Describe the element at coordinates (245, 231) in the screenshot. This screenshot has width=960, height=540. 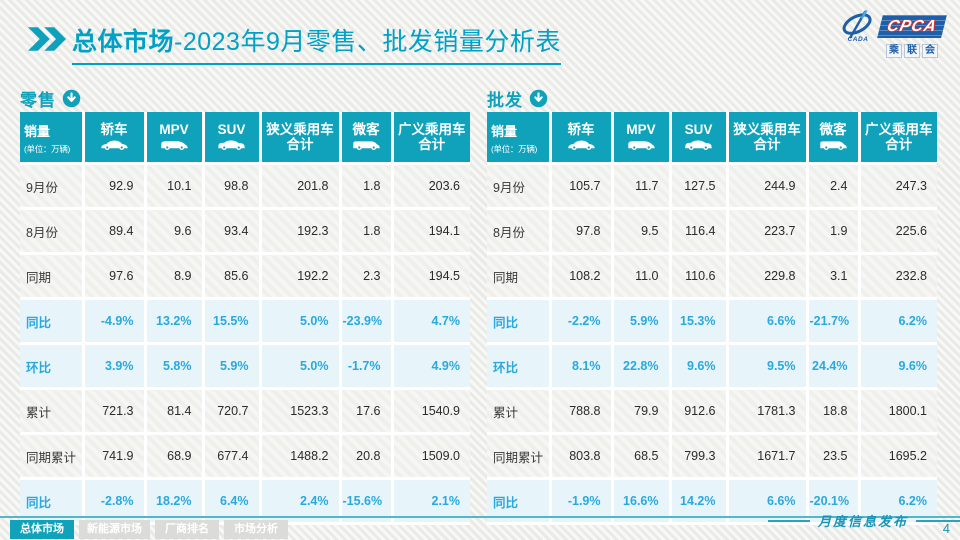
I see `table-row: 8月份 89.4 9.6 93.4 192.3 1.8 194.1` at that location.